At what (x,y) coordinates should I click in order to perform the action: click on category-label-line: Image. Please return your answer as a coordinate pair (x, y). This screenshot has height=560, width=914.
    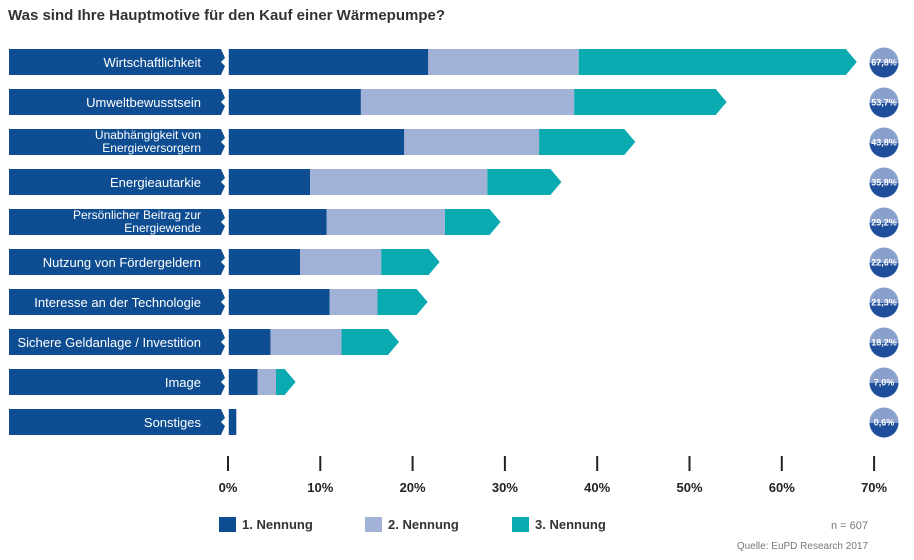
    Looking at the image, I should click on (183, 382).